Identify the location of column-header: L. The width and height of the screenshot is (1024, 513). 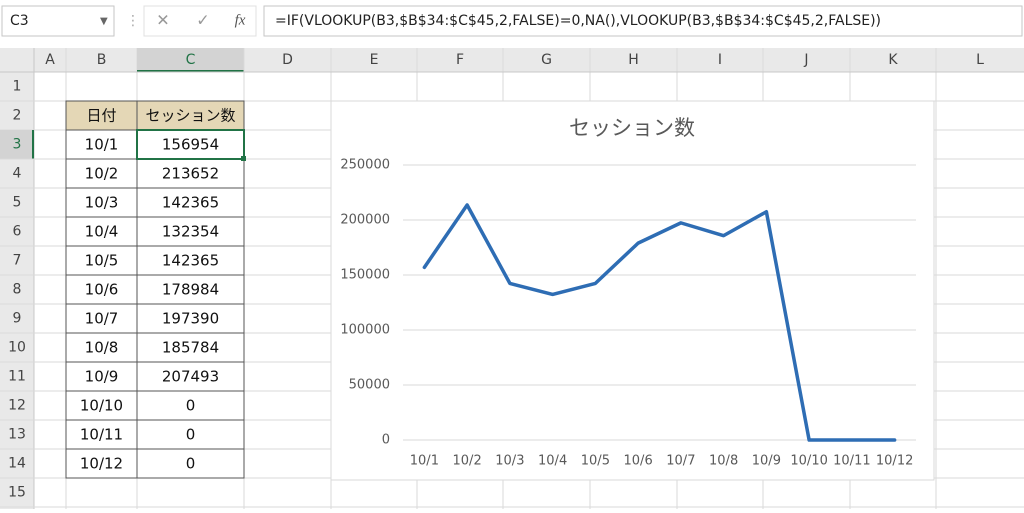
(980, 60).